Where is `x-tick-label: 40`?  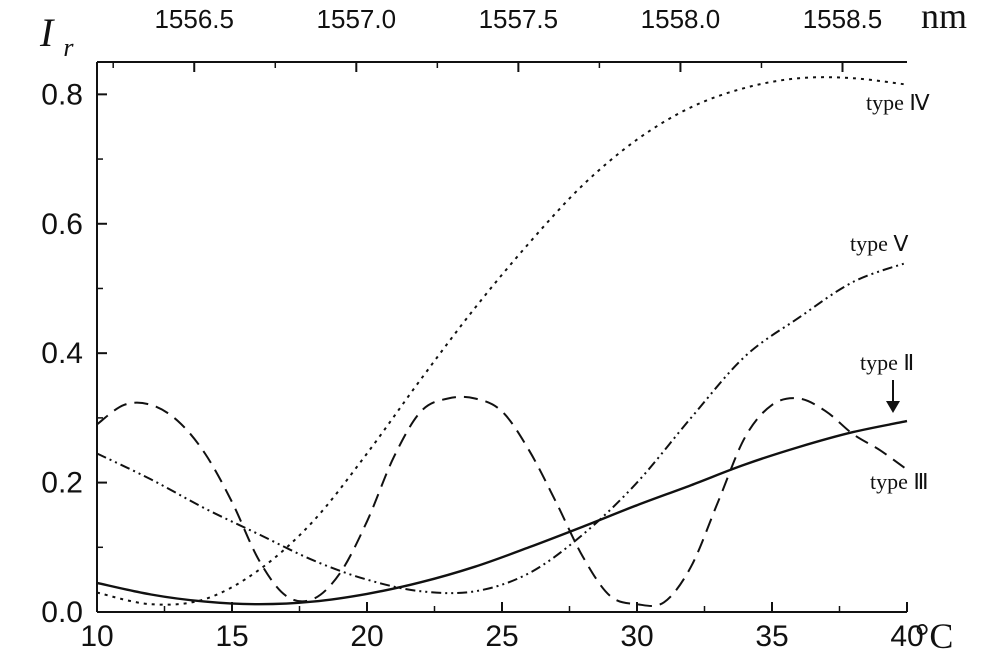 x-tick-label: 40 is located at coordinates (906, 636).